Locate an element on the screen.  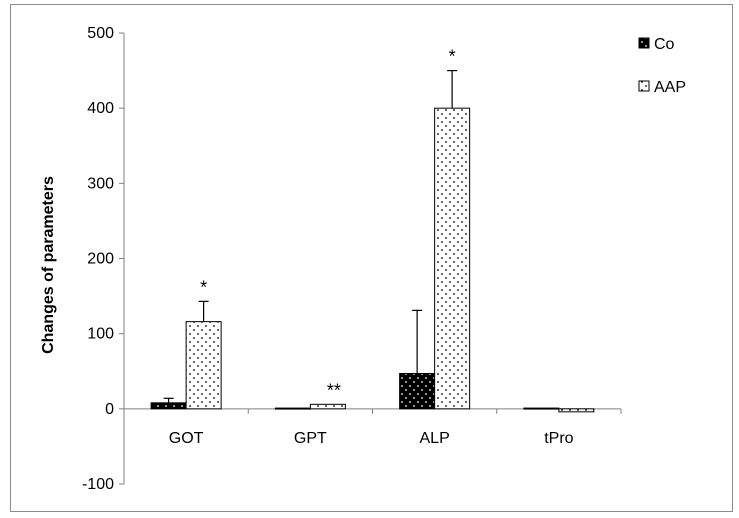
y-tick-label: 400 is located at coordinates (100, 108).